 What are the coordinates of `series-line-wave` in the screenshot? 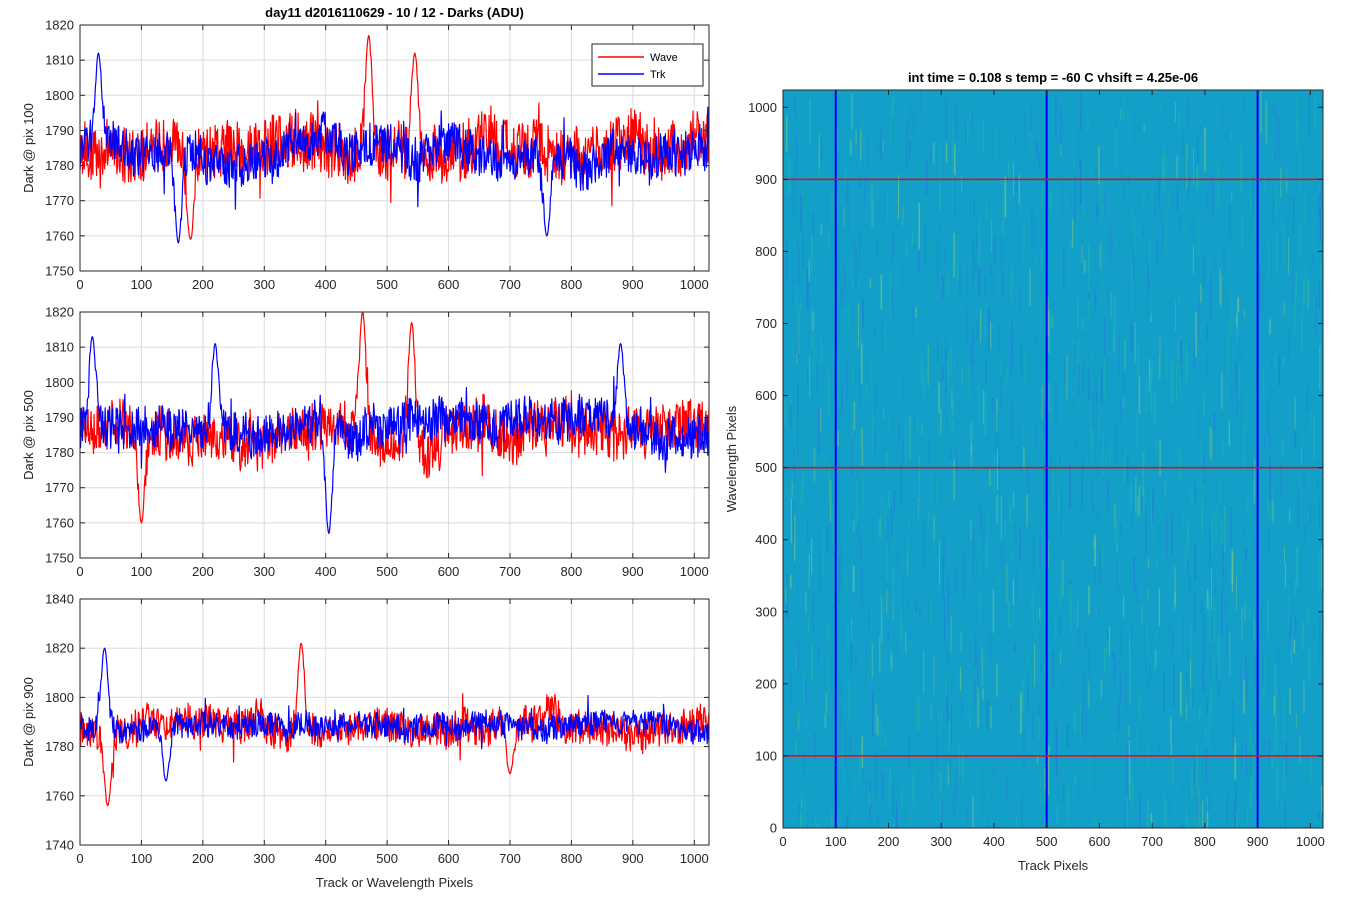 It's located at (394, 137).